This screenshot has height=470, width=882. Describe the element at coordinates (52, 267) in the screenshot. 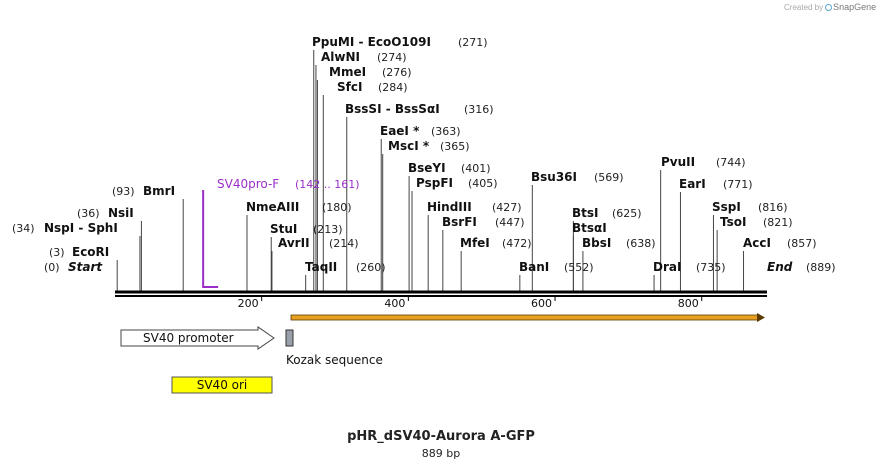

I see `site-pos-start: (0)` at that location.